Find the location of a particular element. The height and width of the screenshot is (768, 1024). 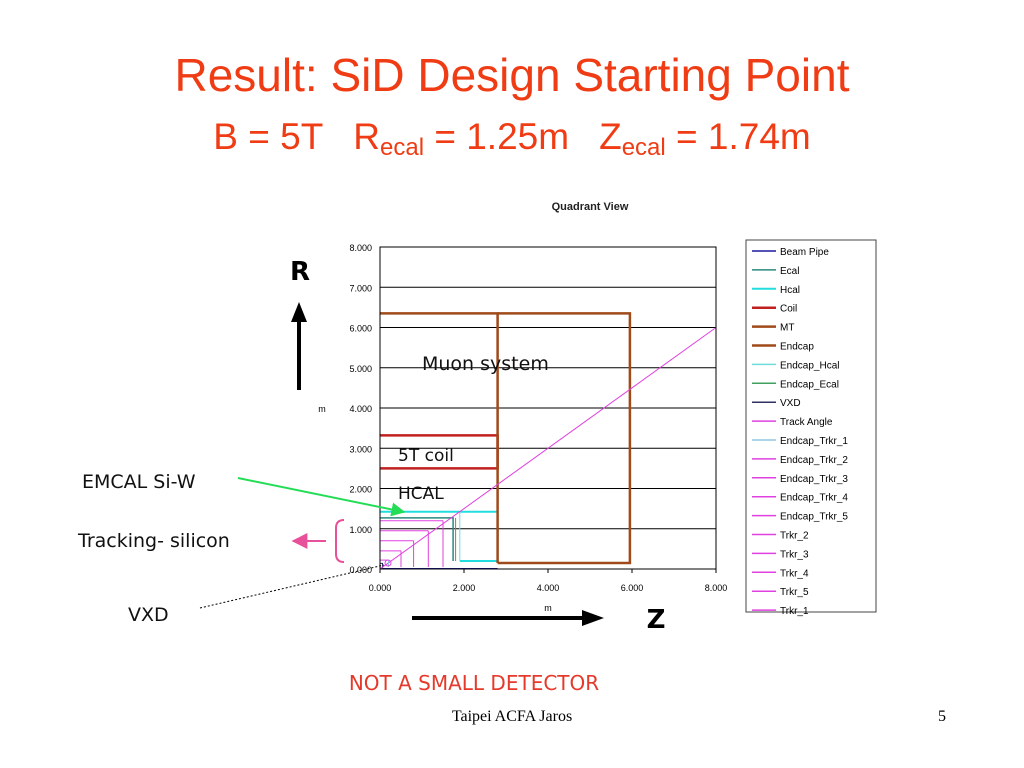

emcal-arrow is located at coordinates (321, 497).